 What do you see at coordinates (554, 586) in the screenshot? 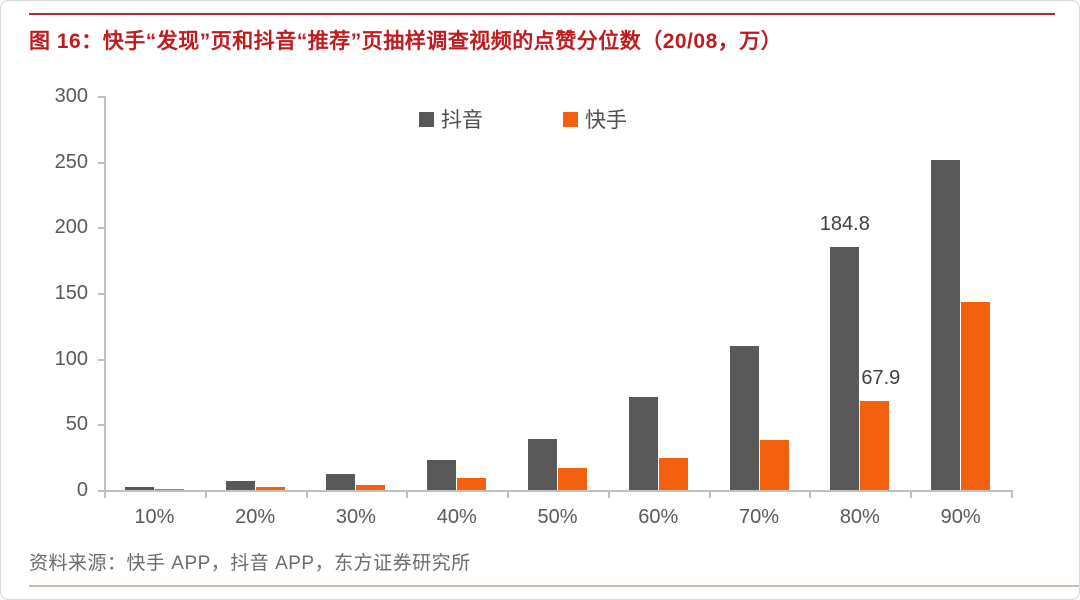
I see `bottom-rule` at bounding box center [554, 586].